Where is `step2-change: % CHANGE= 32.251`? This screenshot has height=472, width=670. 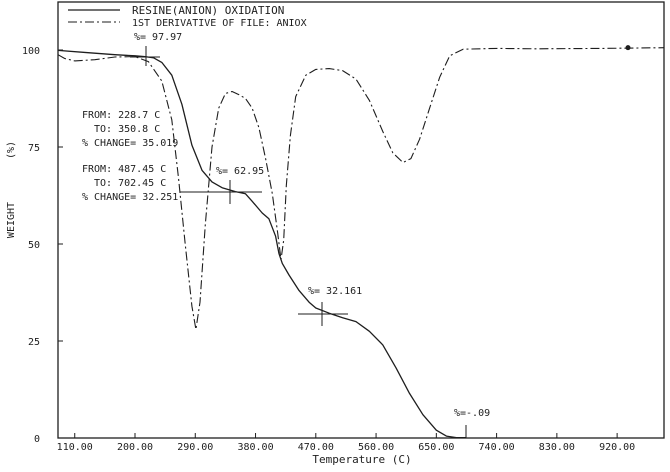
step2-change: % CHANGE= 32.251 is located at coordinates (130, 197).